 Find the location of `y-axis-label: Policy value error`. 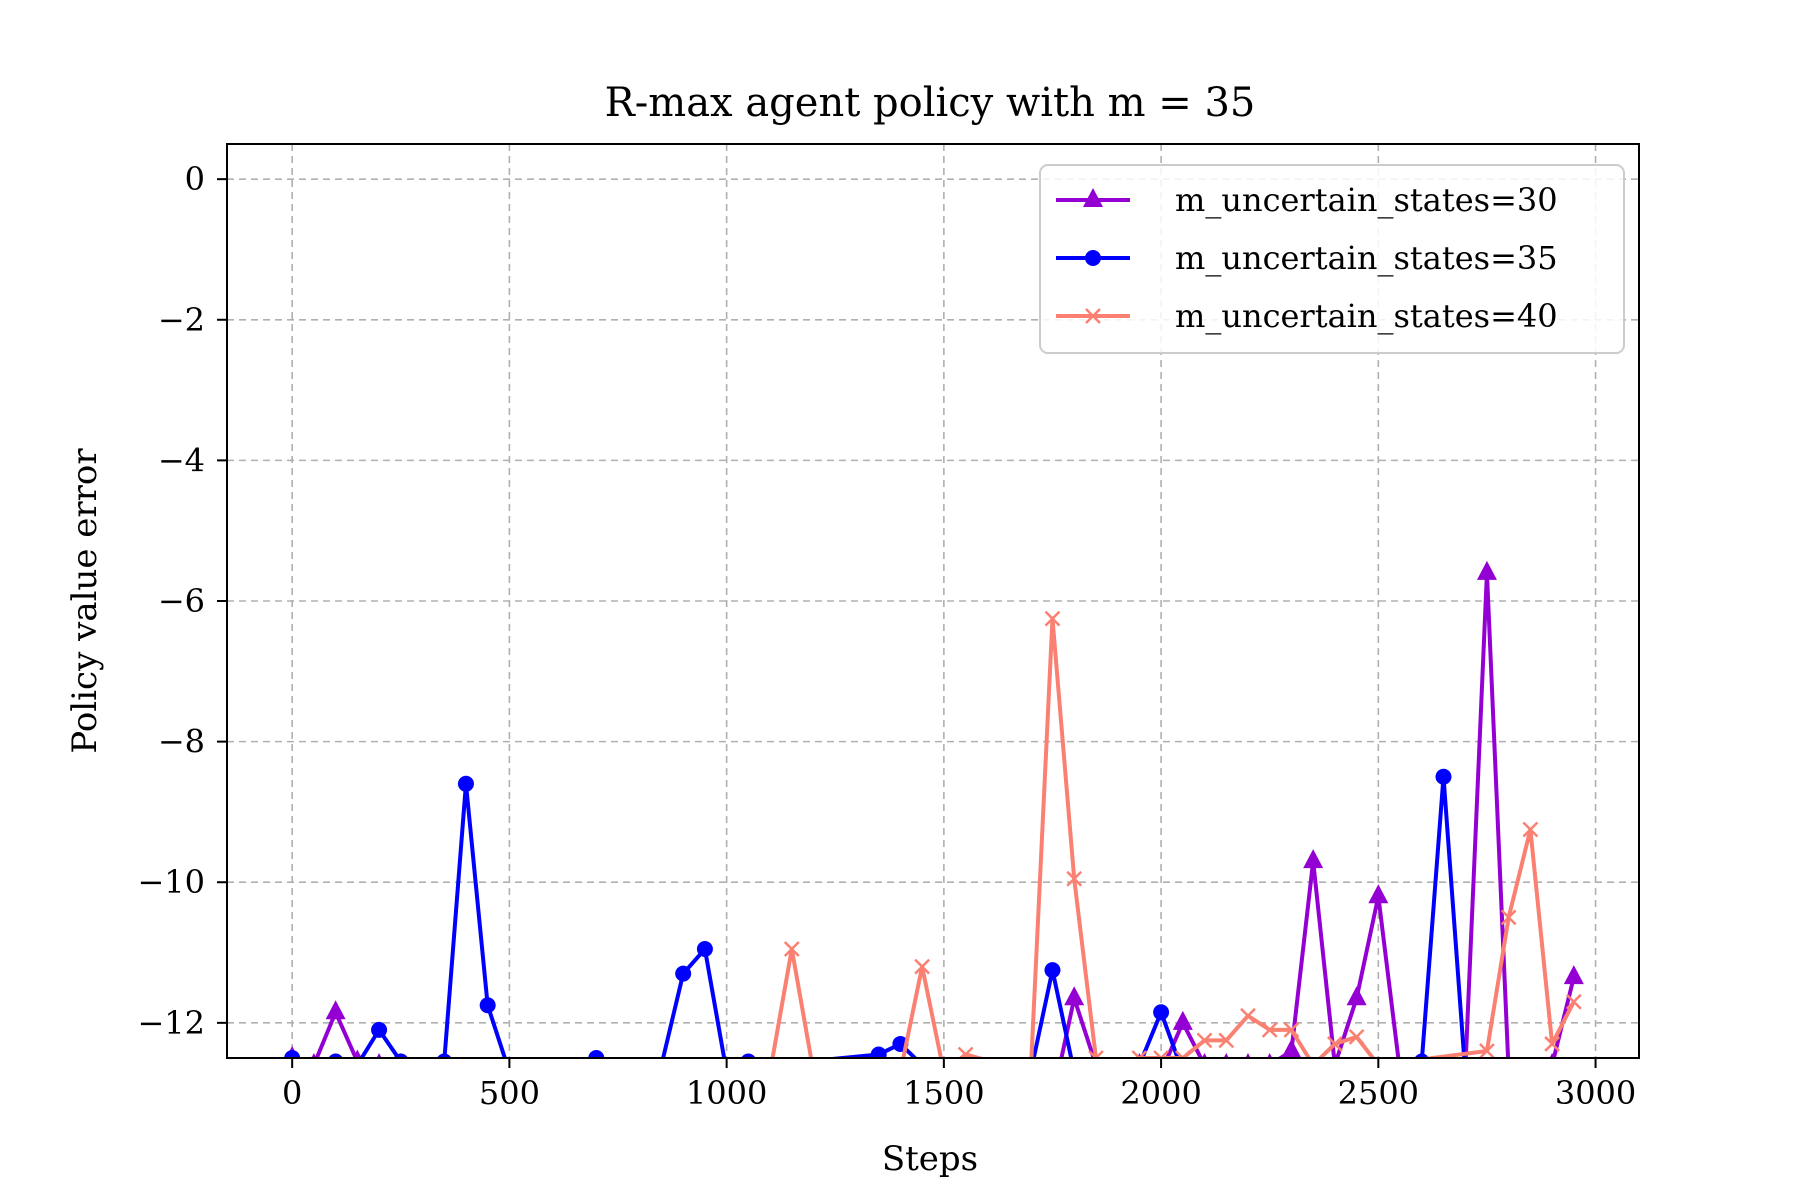

y-axis-label: Policy value error is located at coordinates (85, 601).